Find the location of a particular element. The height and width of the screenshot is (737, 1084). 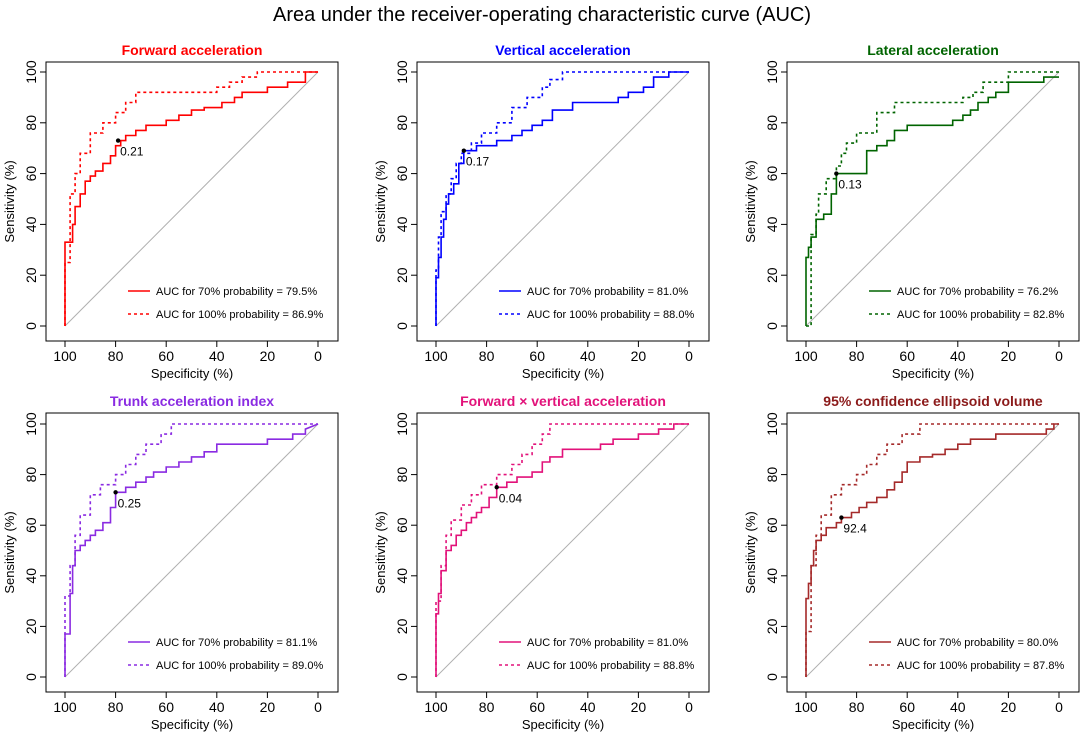

cutoff-label: 0.17 is located at coordinates (478, 162).